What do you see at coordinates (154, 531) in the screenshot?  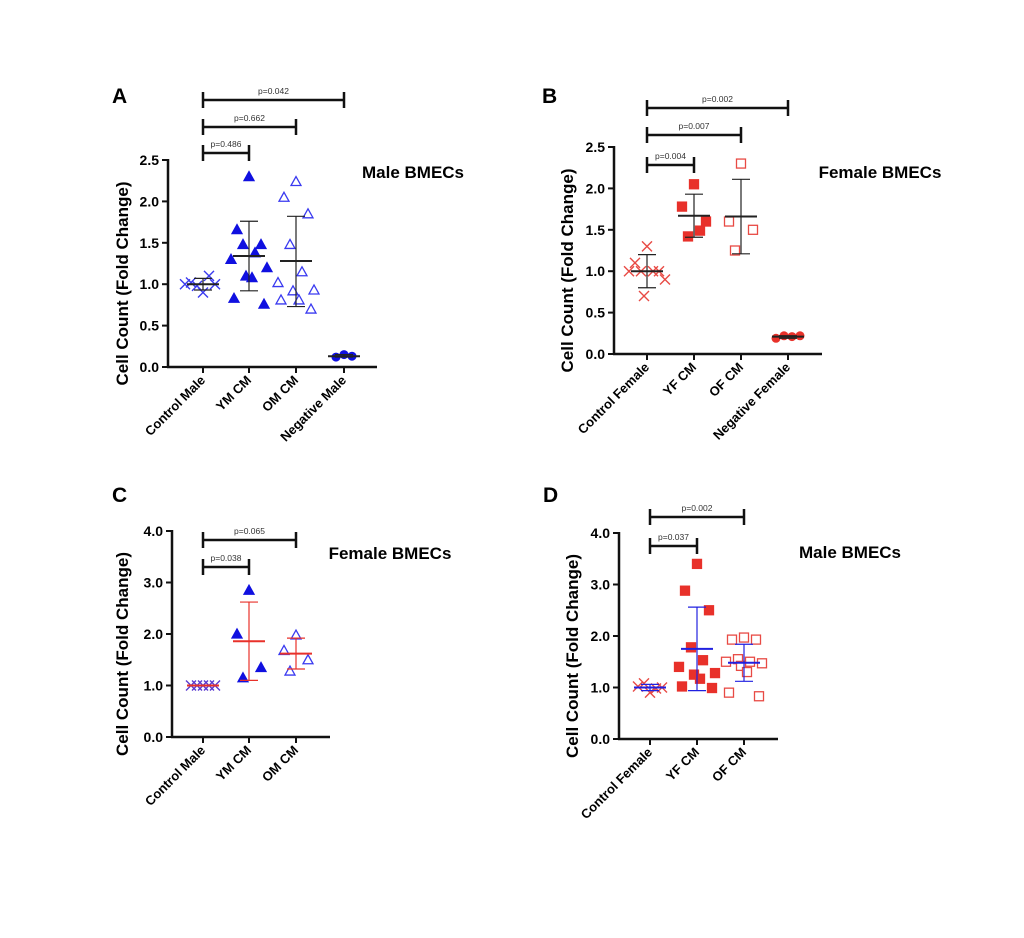 I see `y-tick-label: 4.0` at bounding box center [154, 531].